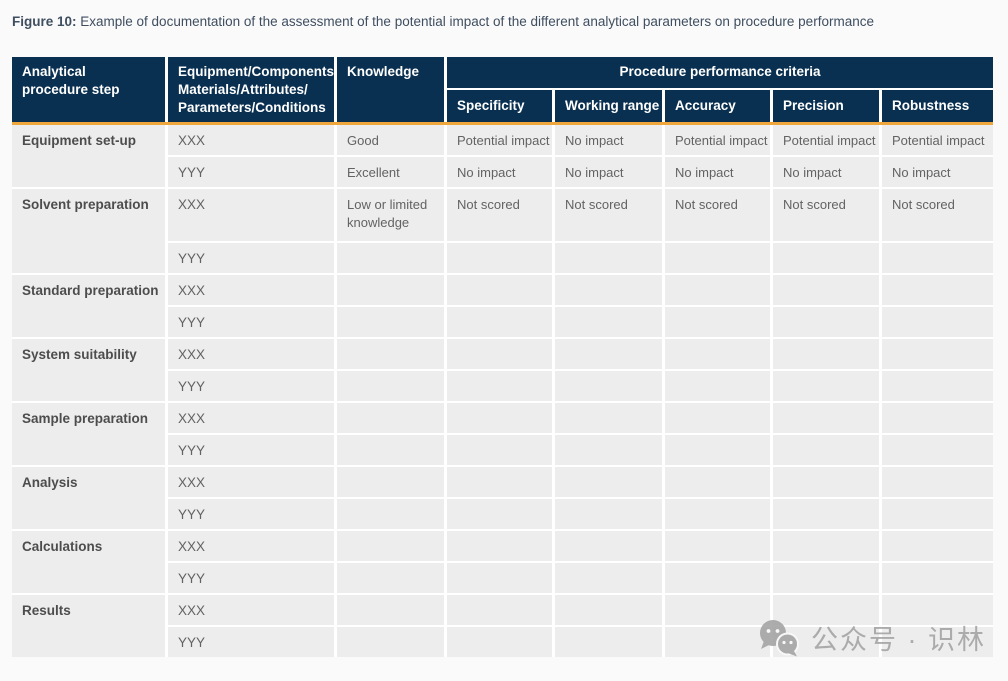 The image size is (1008, 681). Describe the element at coordinates (88, 231) in the screenshot. I see `step-cell: Solvent preparation` at that location.